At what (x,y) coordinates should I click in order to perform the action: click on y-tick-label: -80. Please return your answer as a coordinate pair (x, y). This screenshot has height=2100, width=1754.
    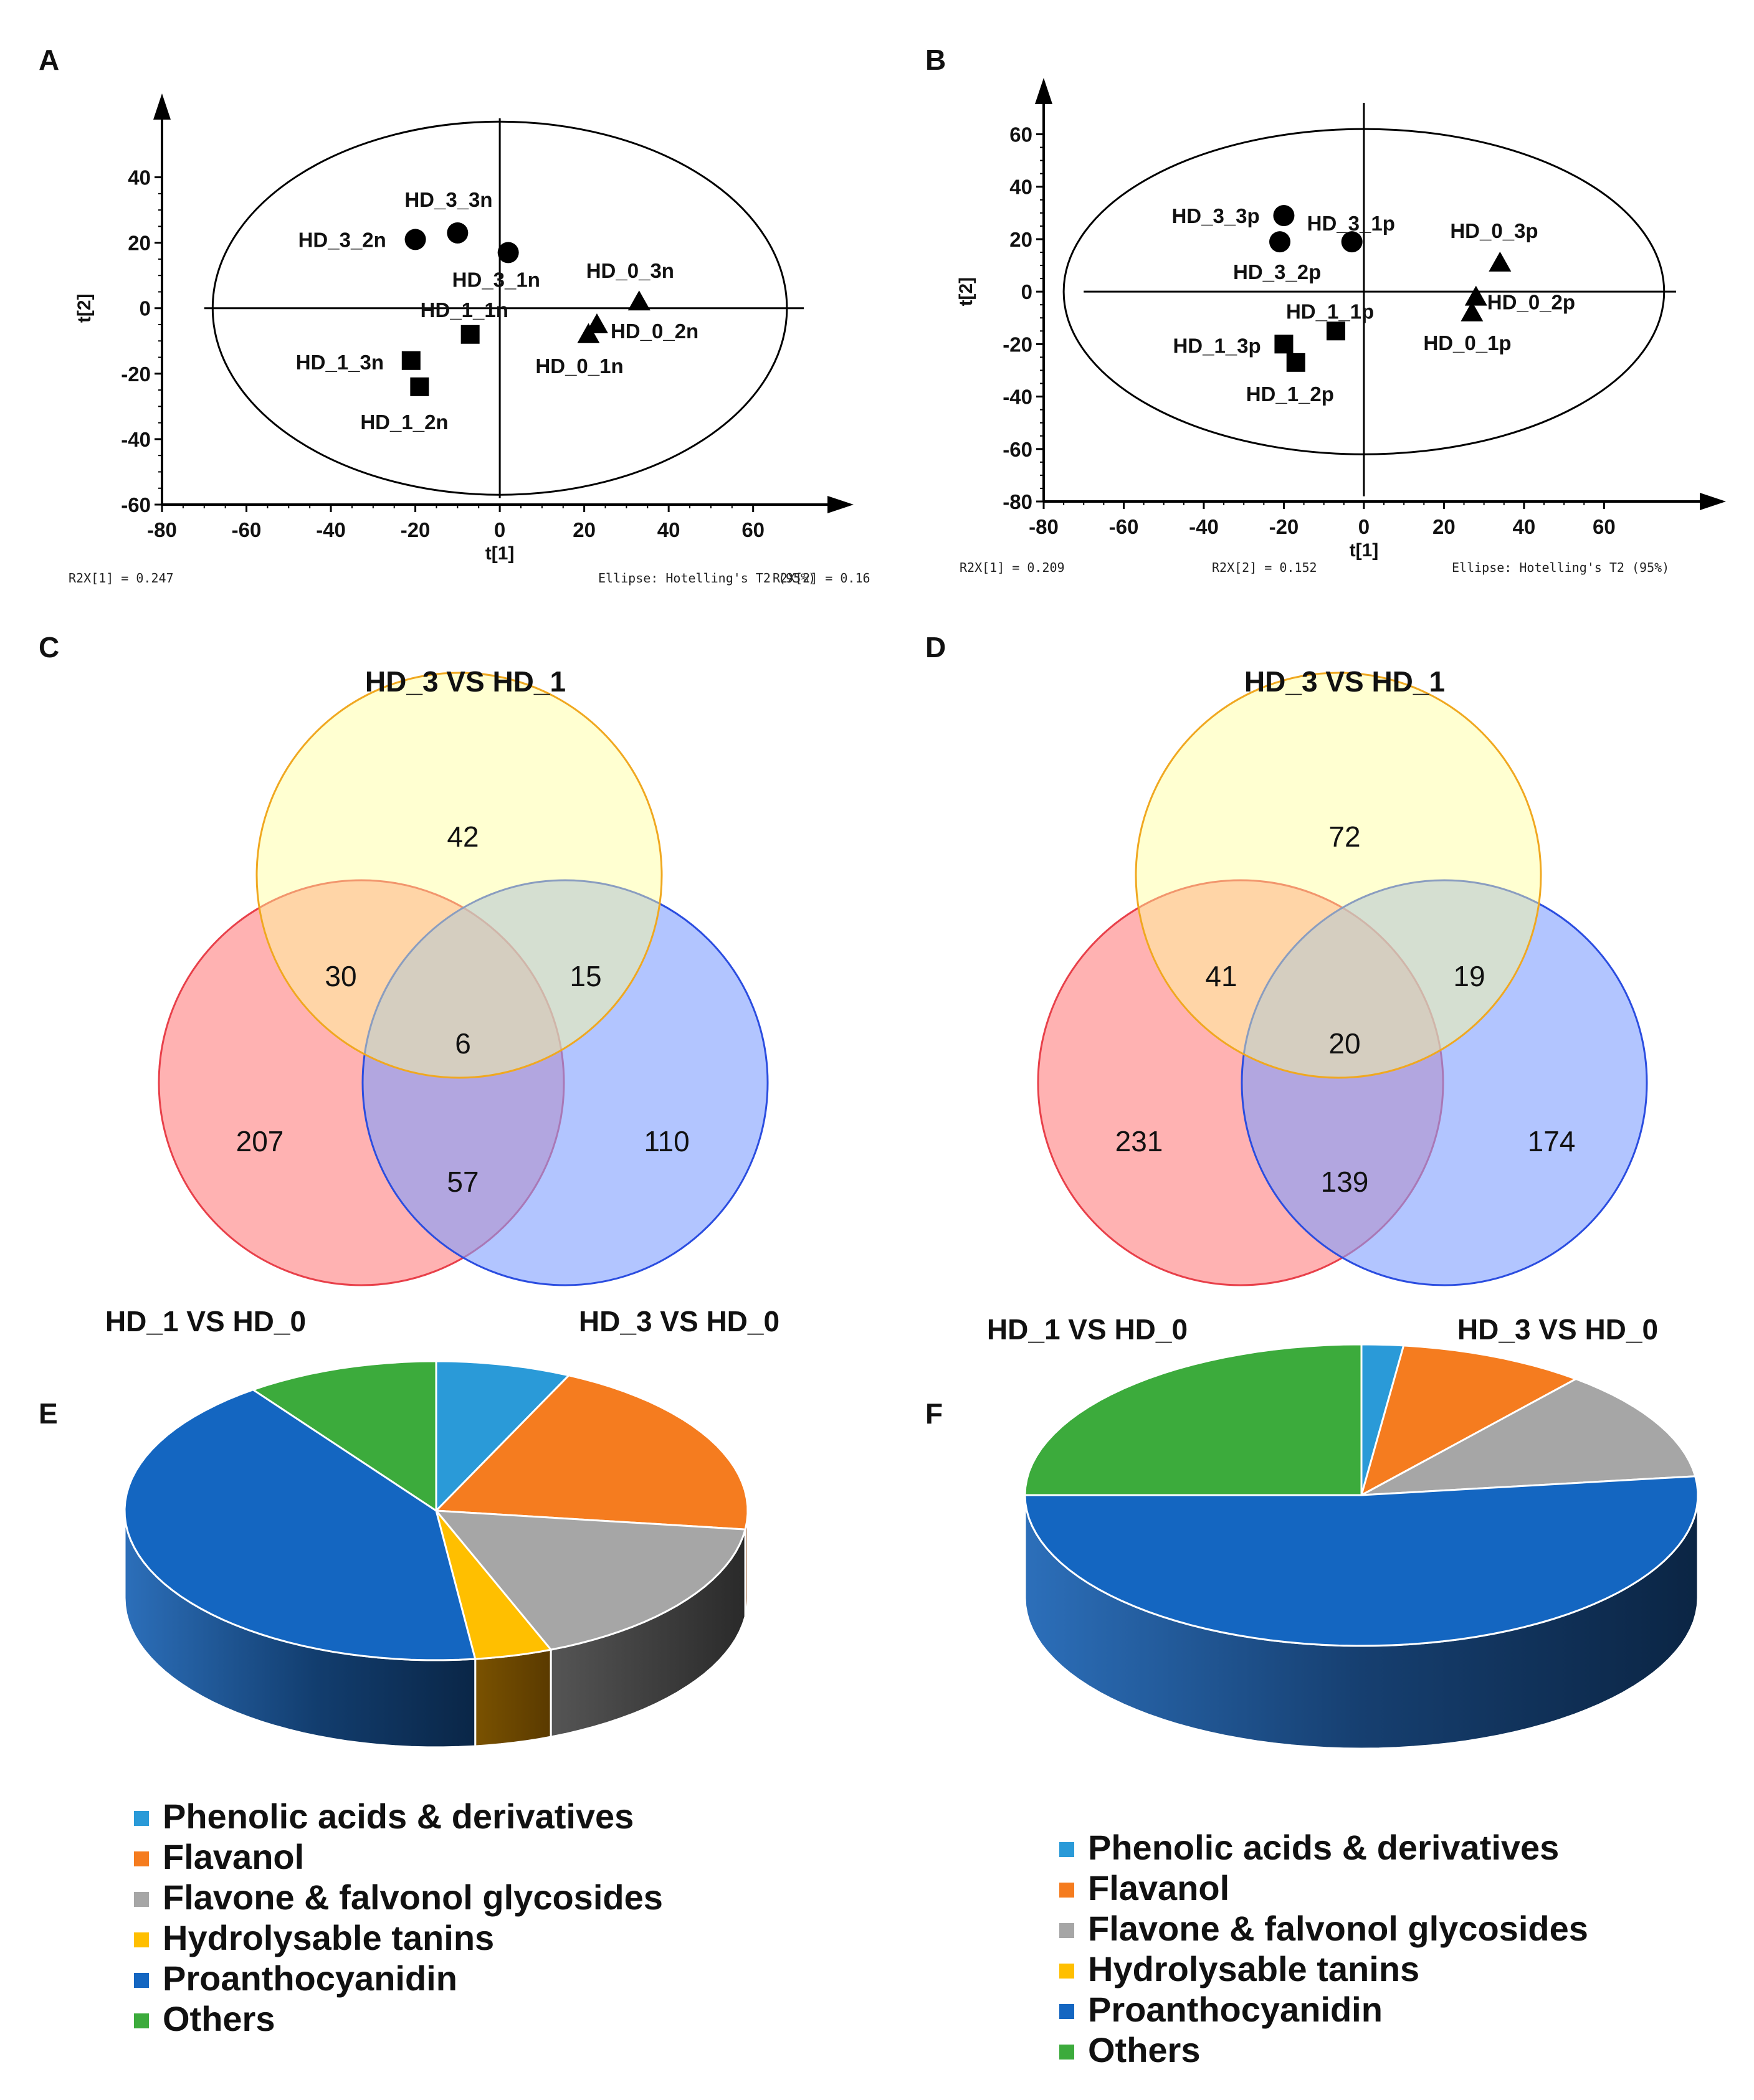
    Looking at the image, I should click on (1017, 501).